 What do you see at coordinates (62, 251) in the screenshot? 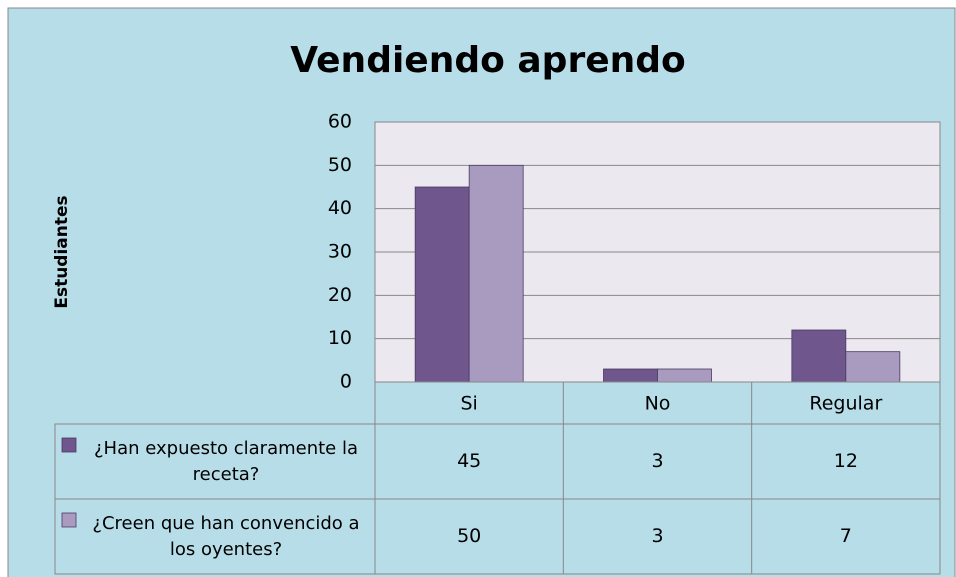
I see `y-axis-label: Estudiantes` at bounding box center [62, 251].